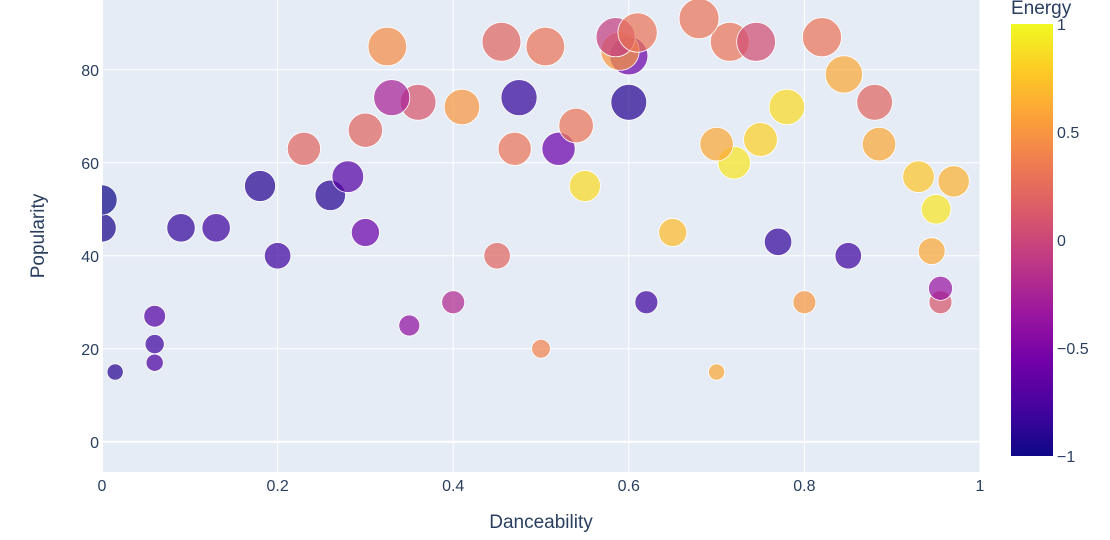 The width and height of the screenshot is (1110, 540). I want to click on y-tick-label: 20, so click(90, 350).